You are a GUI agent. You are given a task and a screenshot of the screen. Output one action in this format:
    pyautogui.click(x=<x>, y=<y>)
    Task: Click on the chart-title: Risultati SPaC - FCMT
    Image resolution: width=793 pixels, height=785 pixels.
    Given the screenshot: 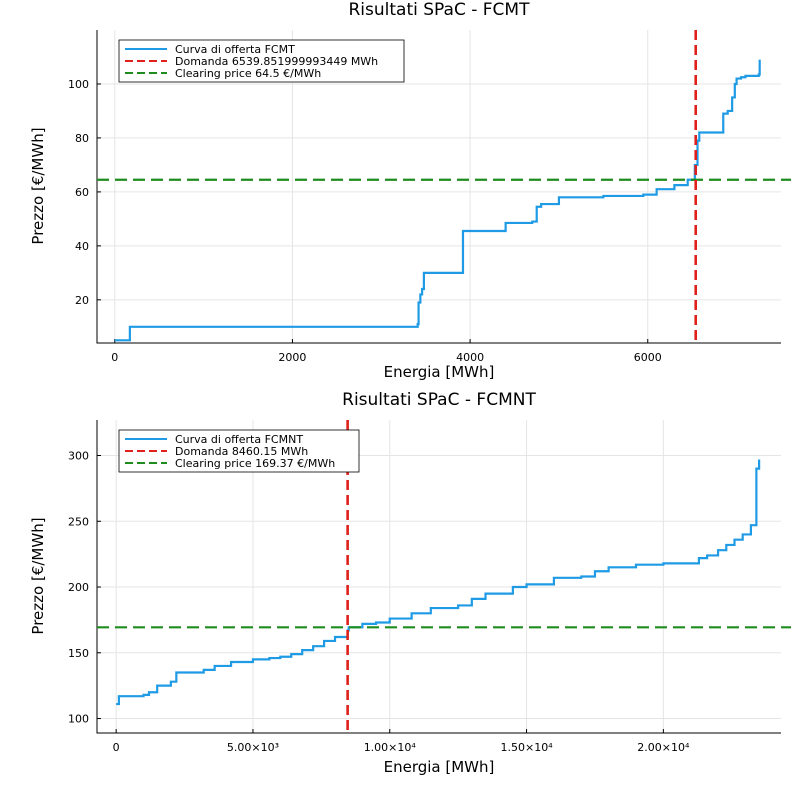 What is the action you would take?
    pyautogui.click(x=440, y=10)
    